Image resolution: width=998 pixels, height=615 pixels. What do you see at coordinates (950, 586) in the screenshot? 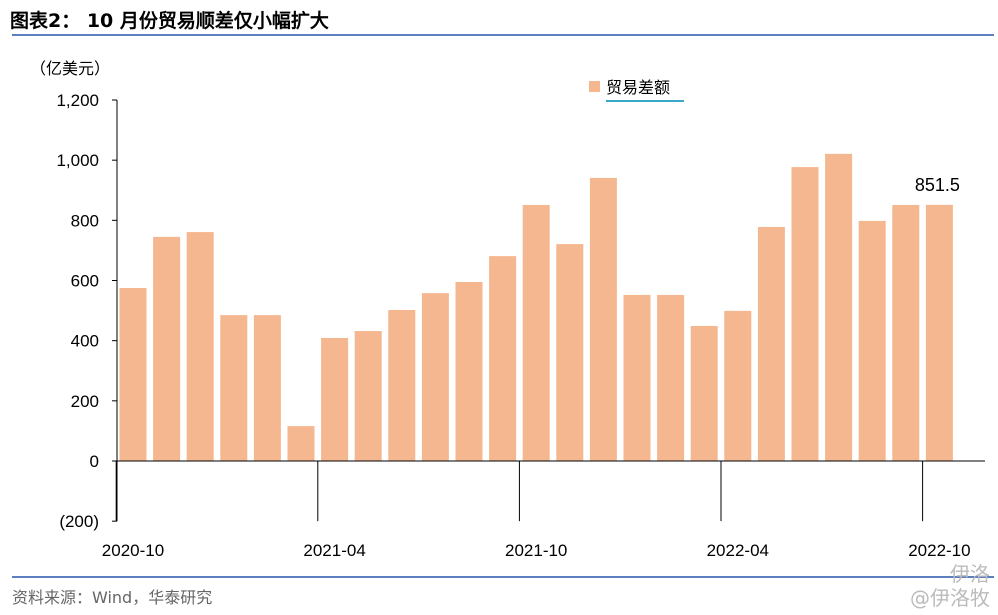
I see `watermark-logo: 伊洛 @伊洛牧` at bounding box center [950, 586].